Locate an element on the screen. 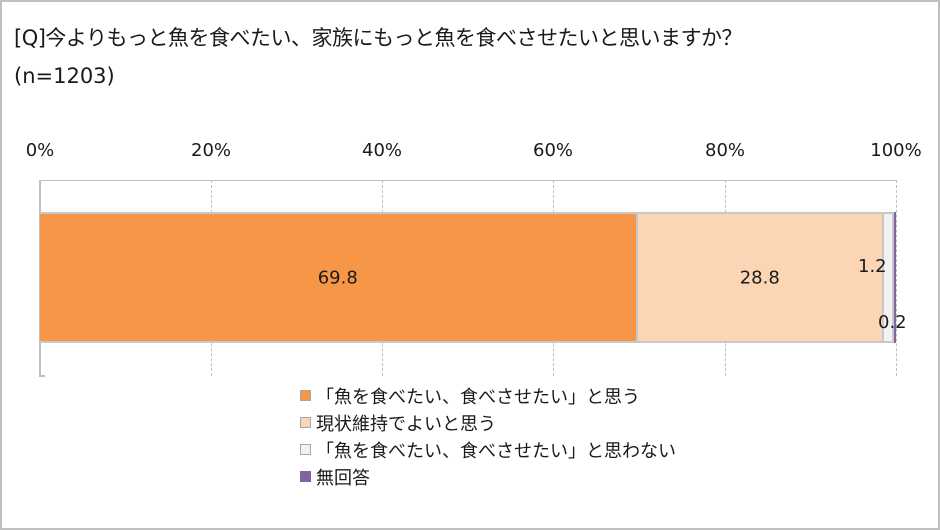 The image size is (940, 530). bar-segment-status-quo: 28.8 is located at coordinates (760, 277).